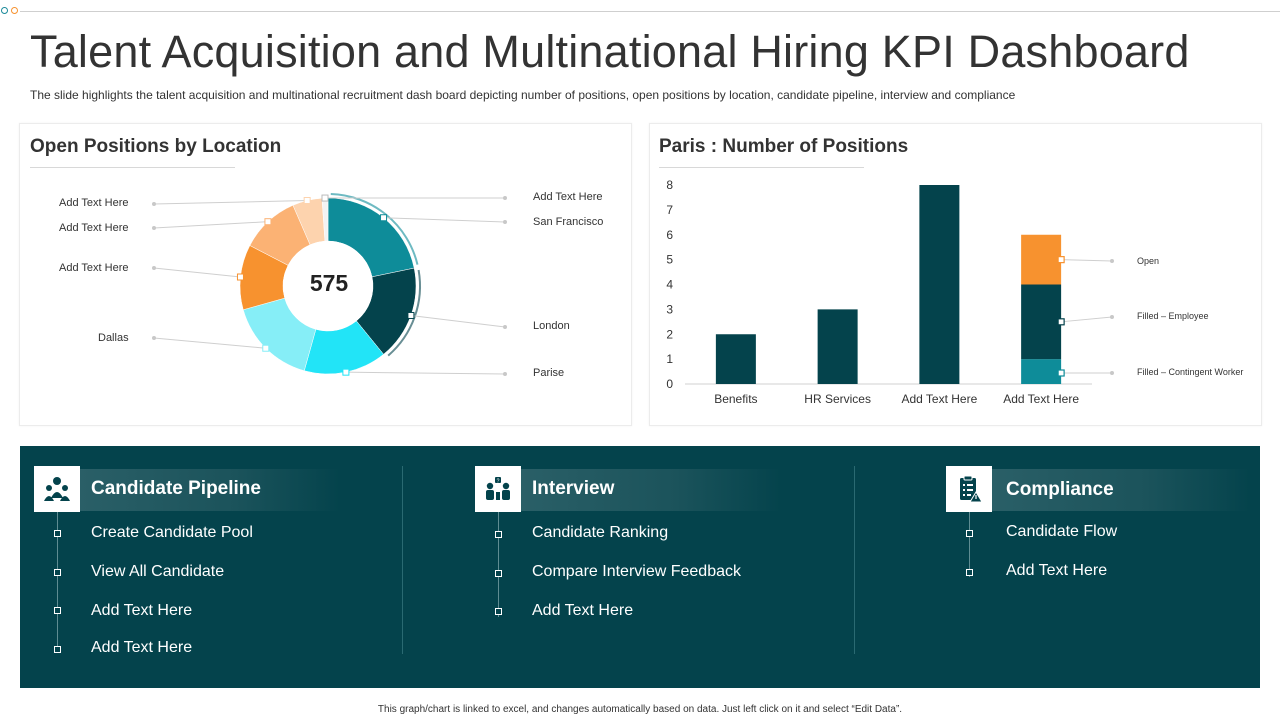 The height and width of the screenshot is (720, 1280). I want to click on card-title-interview: Interview, so click(573, 488).